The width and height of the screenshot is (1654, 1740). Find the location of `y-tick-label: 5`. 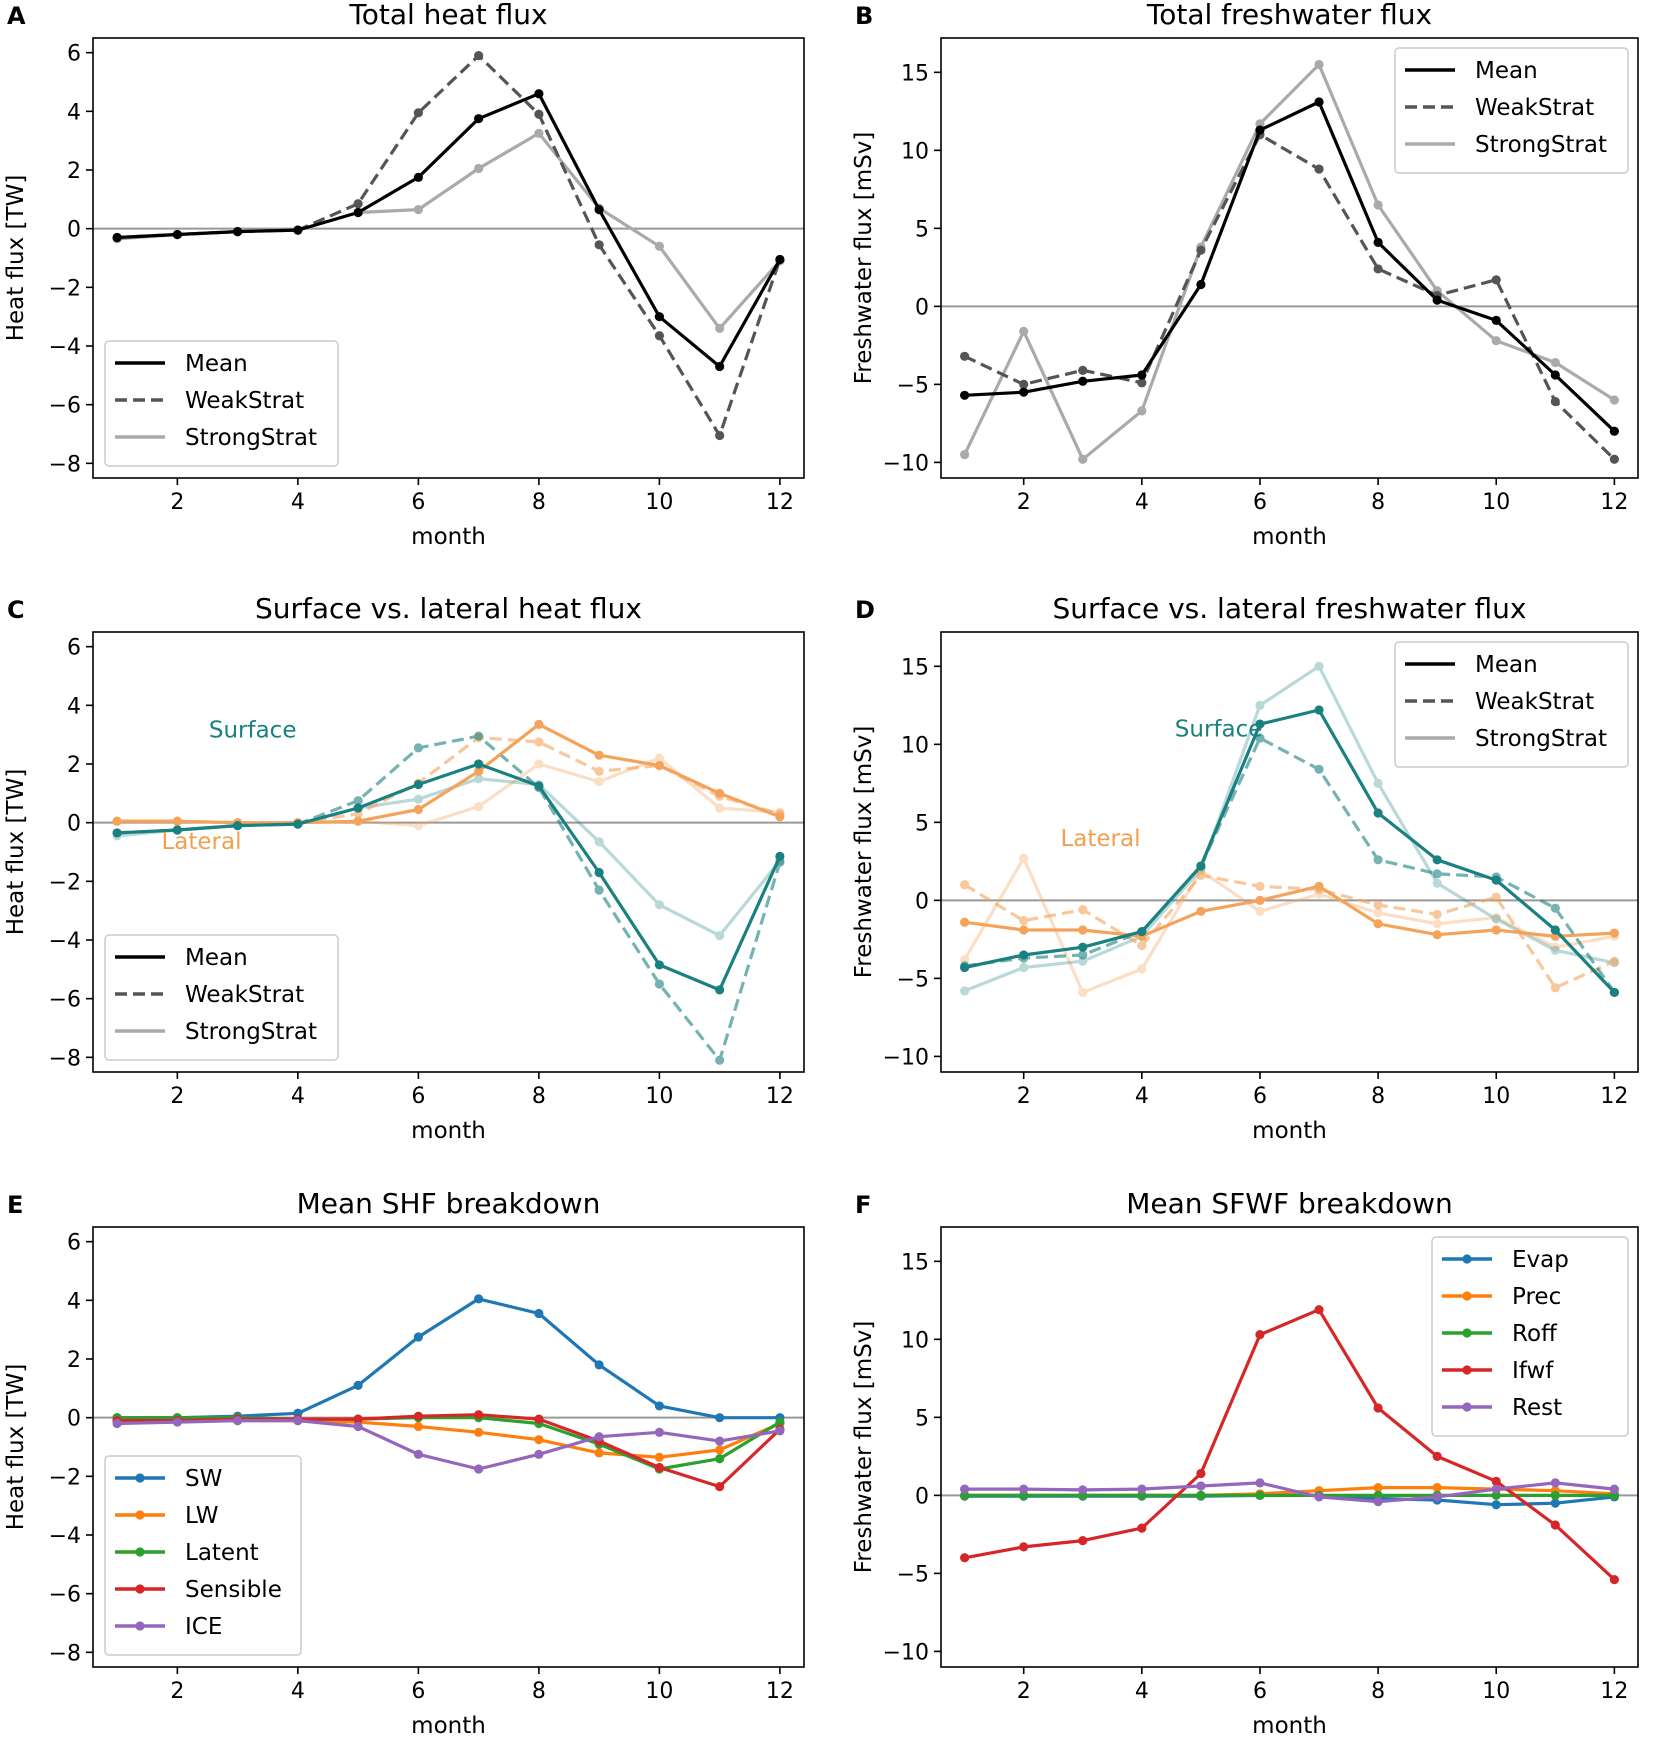

y-tick-label: 5 is located at coordinates (922, 1418).